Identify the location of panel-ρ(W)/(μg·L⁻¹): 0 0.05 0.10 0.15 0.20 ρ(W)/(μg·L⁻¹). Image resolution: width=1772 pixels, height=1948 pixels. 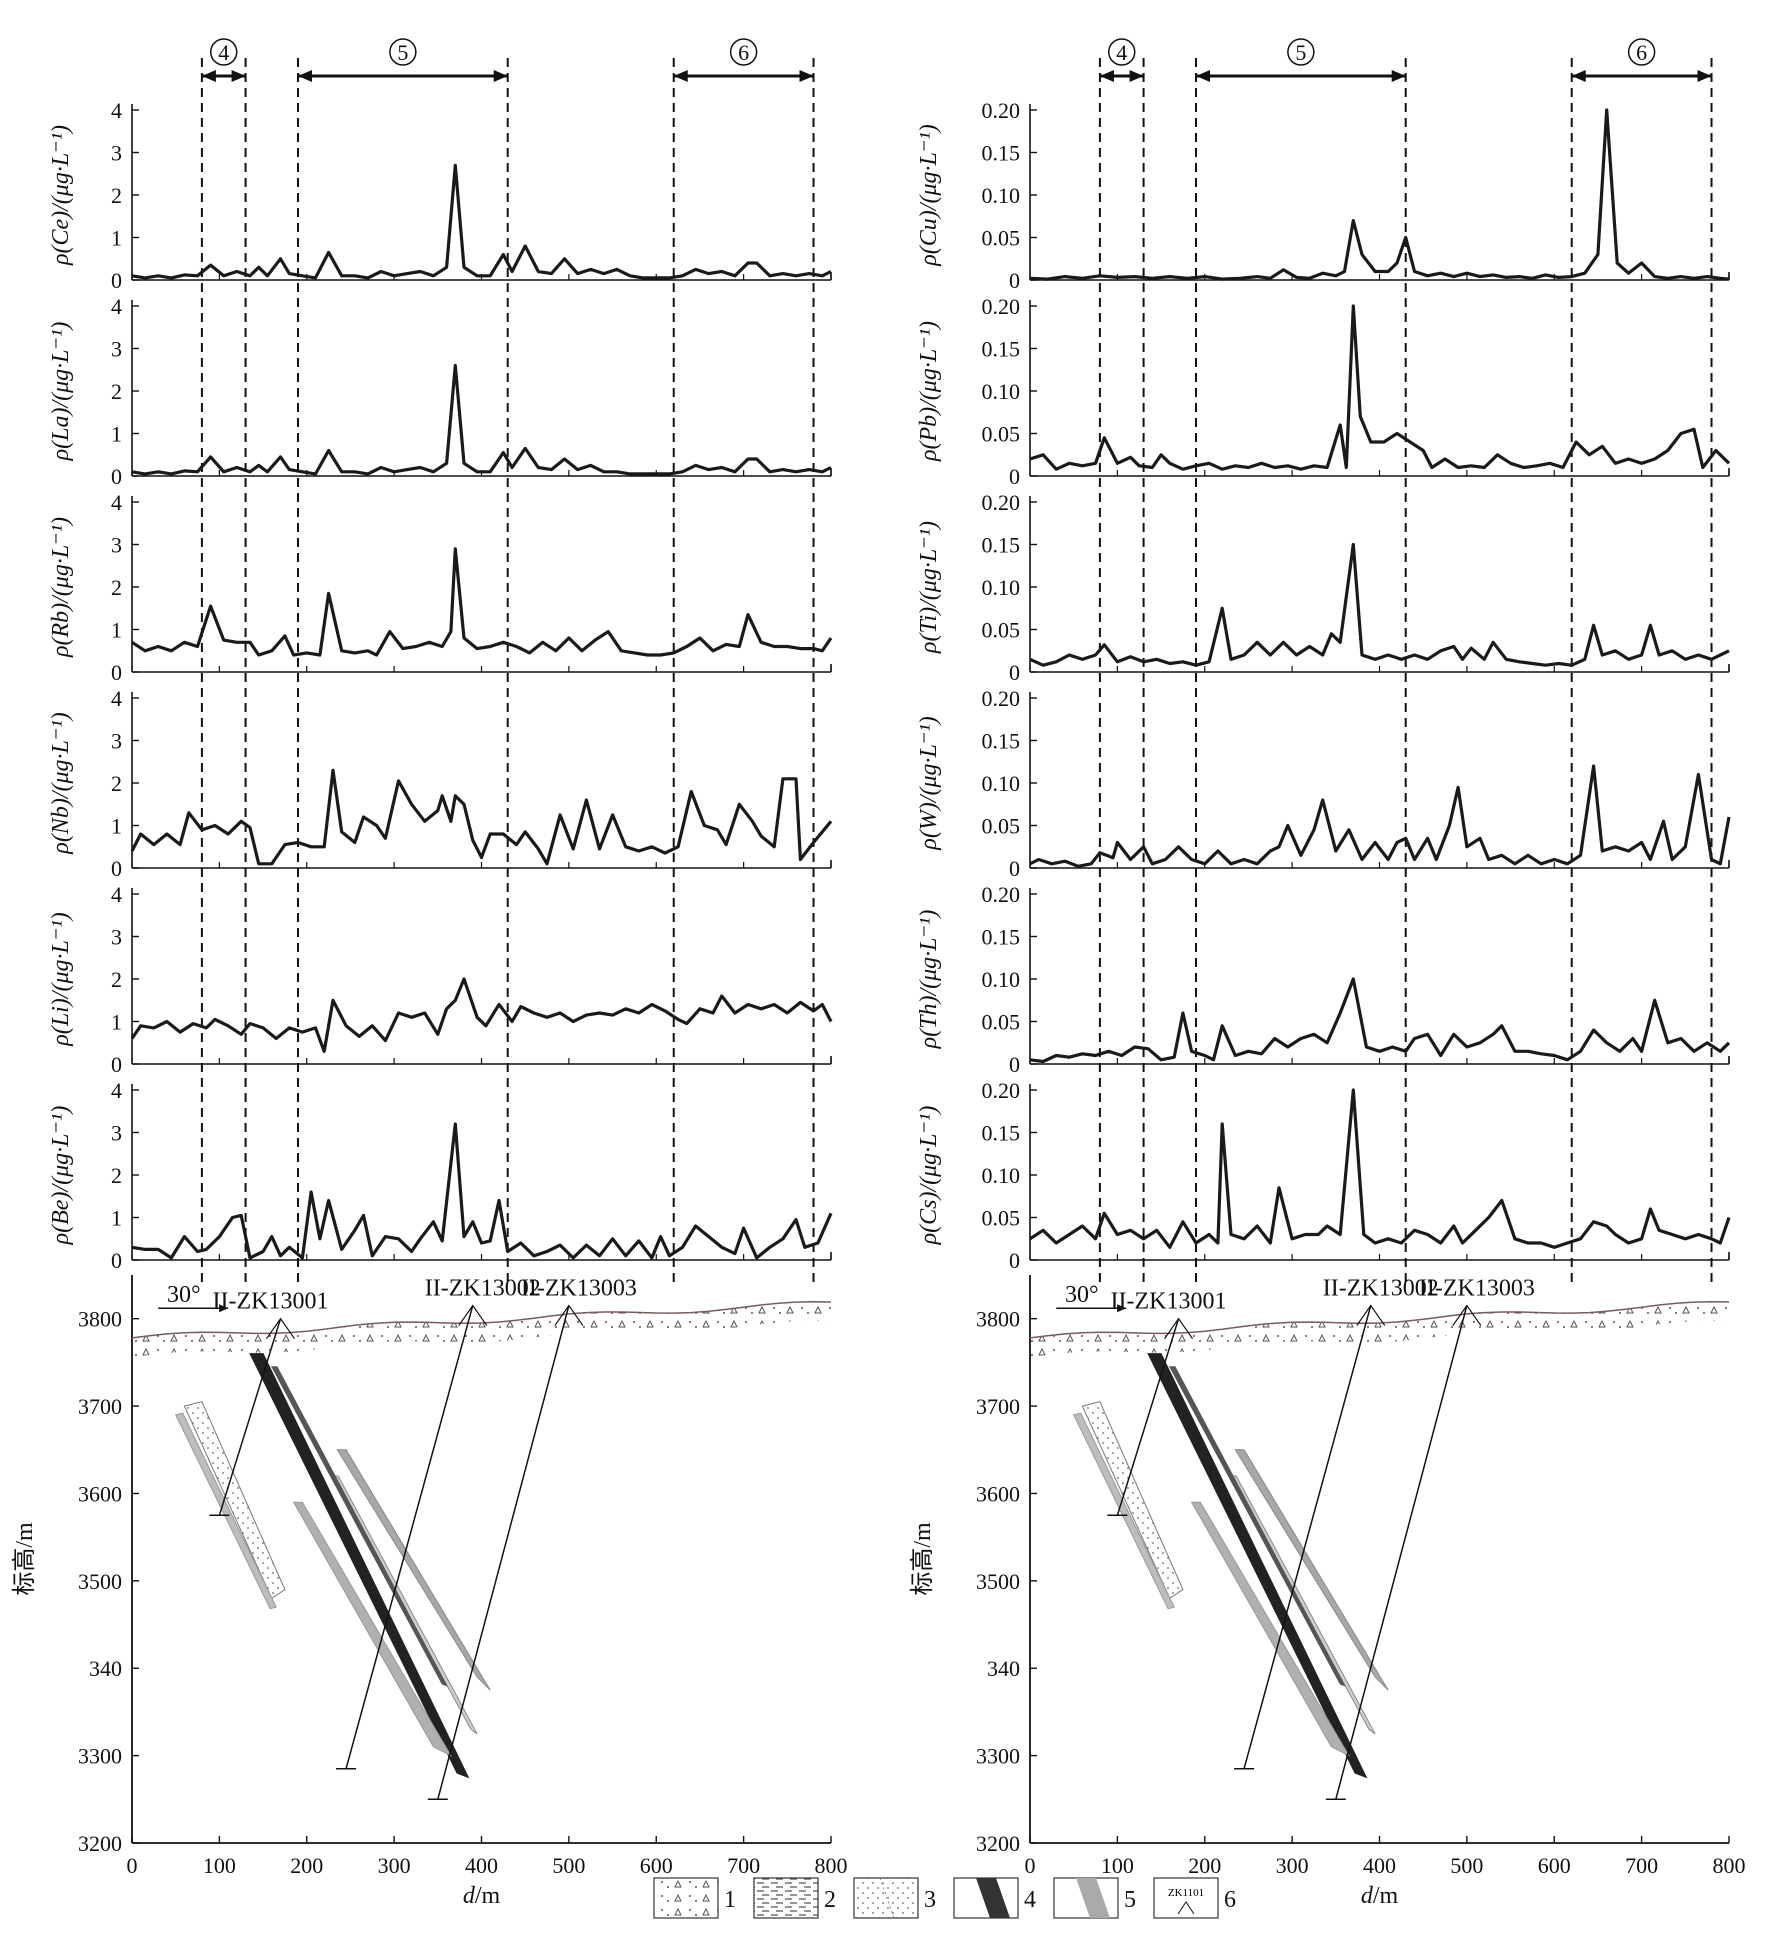
(1323, 783).